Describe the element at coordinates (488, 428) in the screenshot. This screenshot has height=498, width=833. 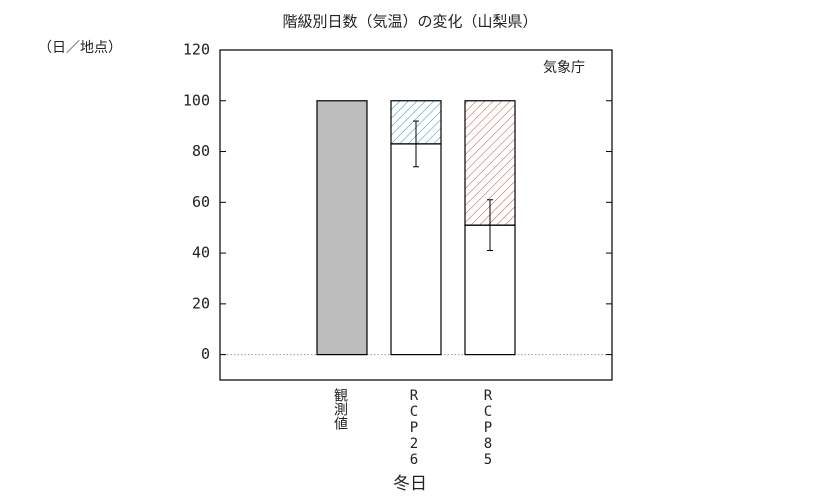
I see `x-tick-label: RCP85` at that location.